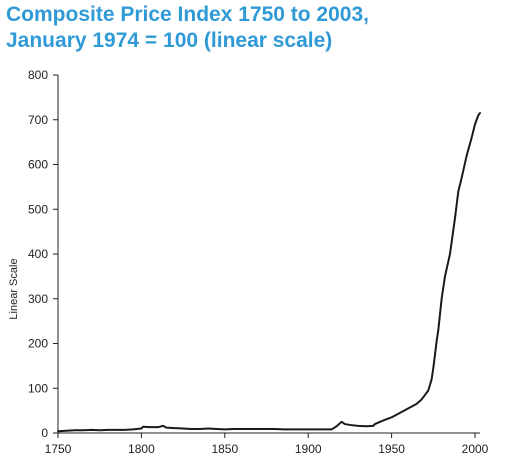 The height and width of the screenshot is (476, 515). Describe the element at coordinates (58, 449) in the screenshot. I see `x-tick-label: 1750` at that location.